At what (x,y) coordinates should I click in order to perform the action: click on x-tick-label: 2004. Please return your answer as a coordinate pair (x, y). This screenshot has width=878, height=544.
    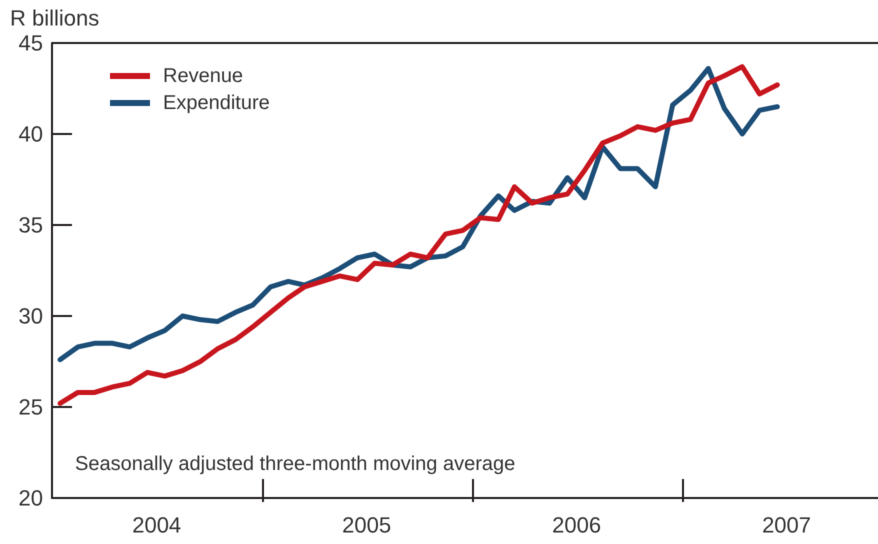
    Looking at the image, I should click on (157, 525).